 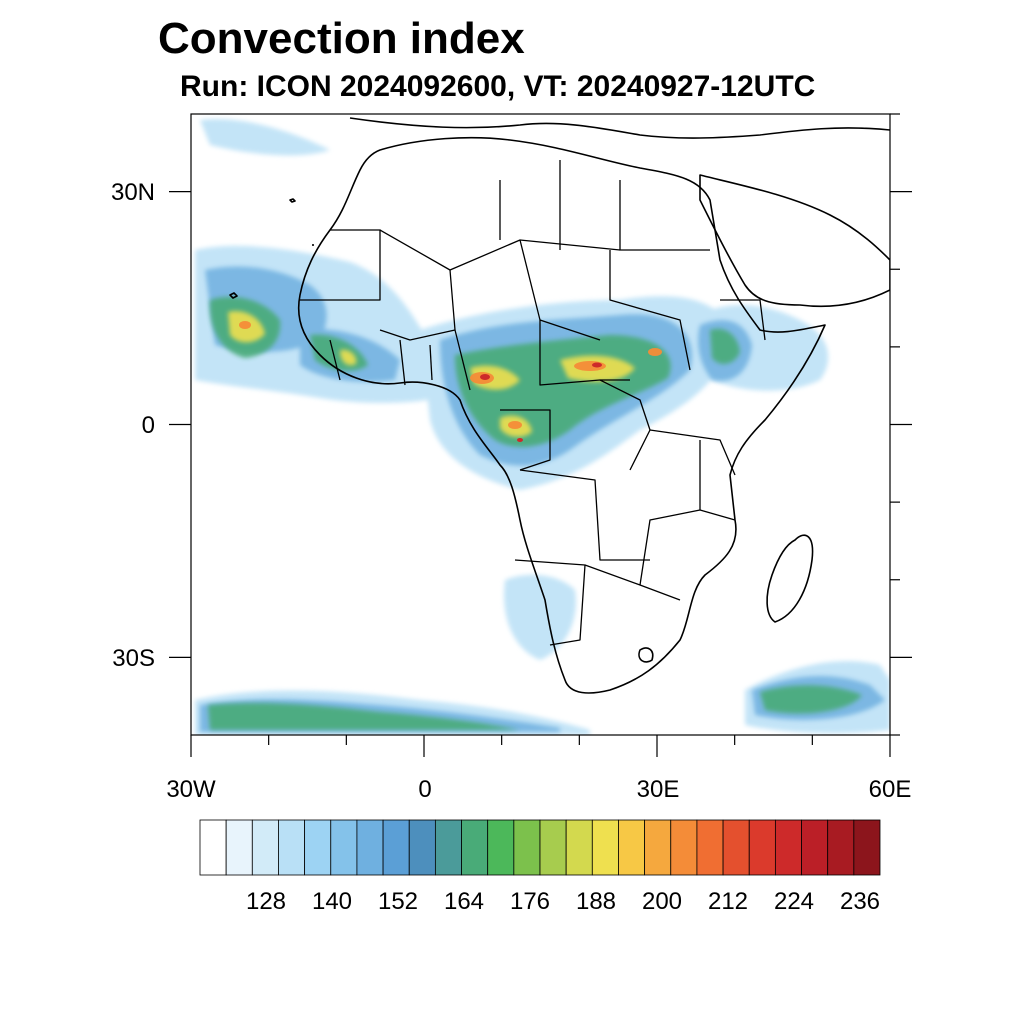 I want to click on colorbar-label-176: 176, so click(x=530, y=901).